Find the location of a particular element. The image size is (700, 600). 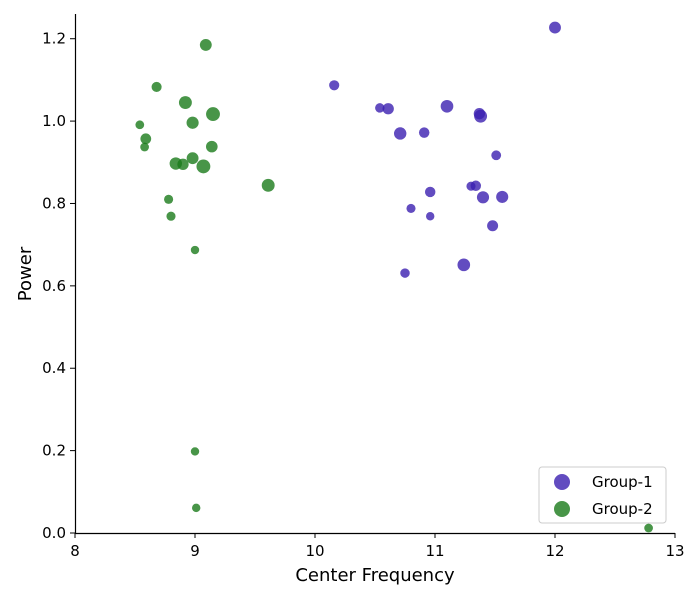

legend-box is located at coordinates (602, 495).